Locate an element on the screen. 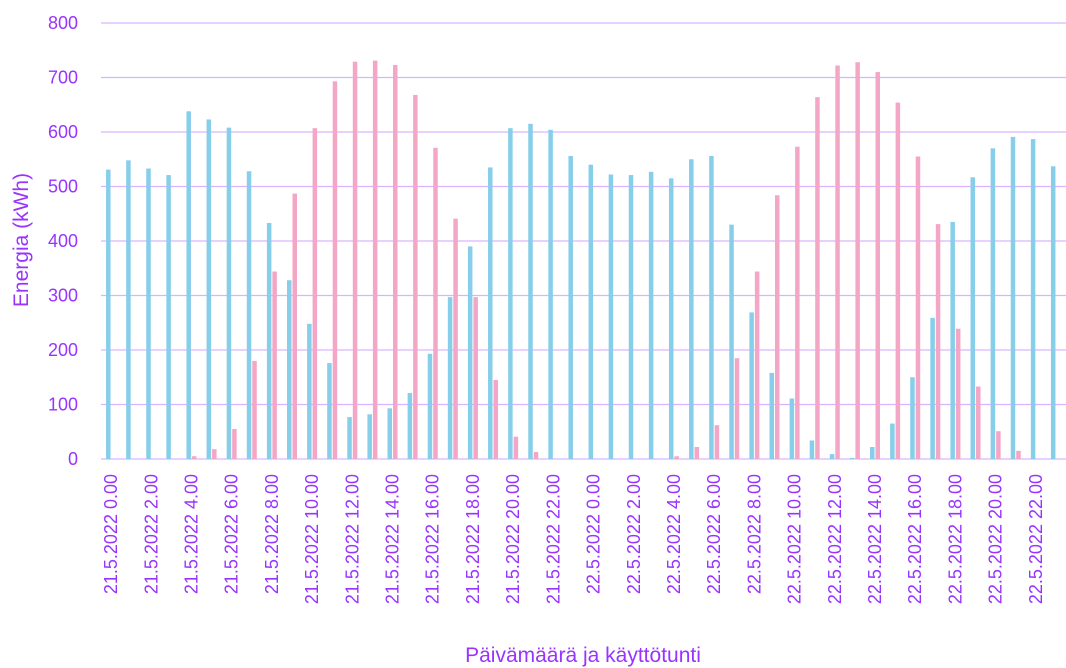 The height and width of the screenshot is (668, 1066). x-tick-label: 21.5.2022 10.00 is located at coordinates (312, 539).